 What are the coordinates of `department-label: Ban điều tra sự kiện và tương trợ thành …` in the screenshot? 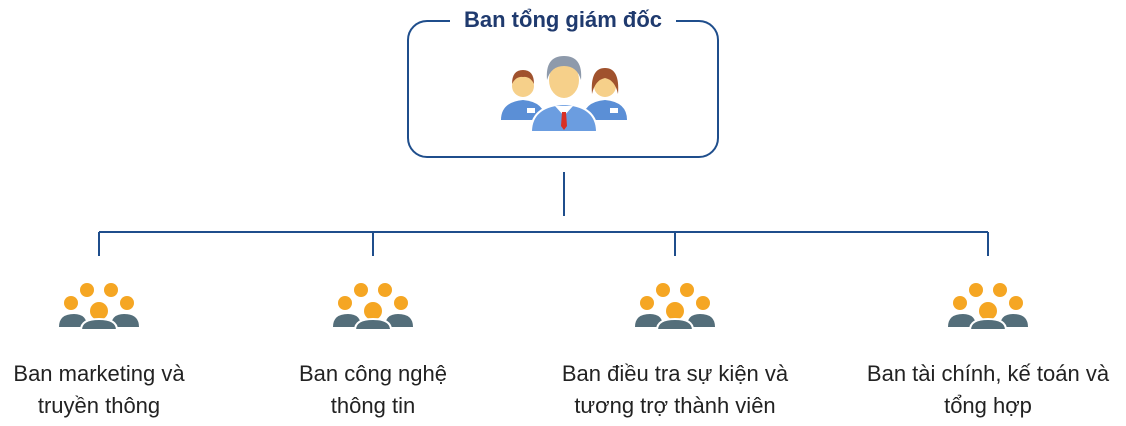 It's located at (675, 390).